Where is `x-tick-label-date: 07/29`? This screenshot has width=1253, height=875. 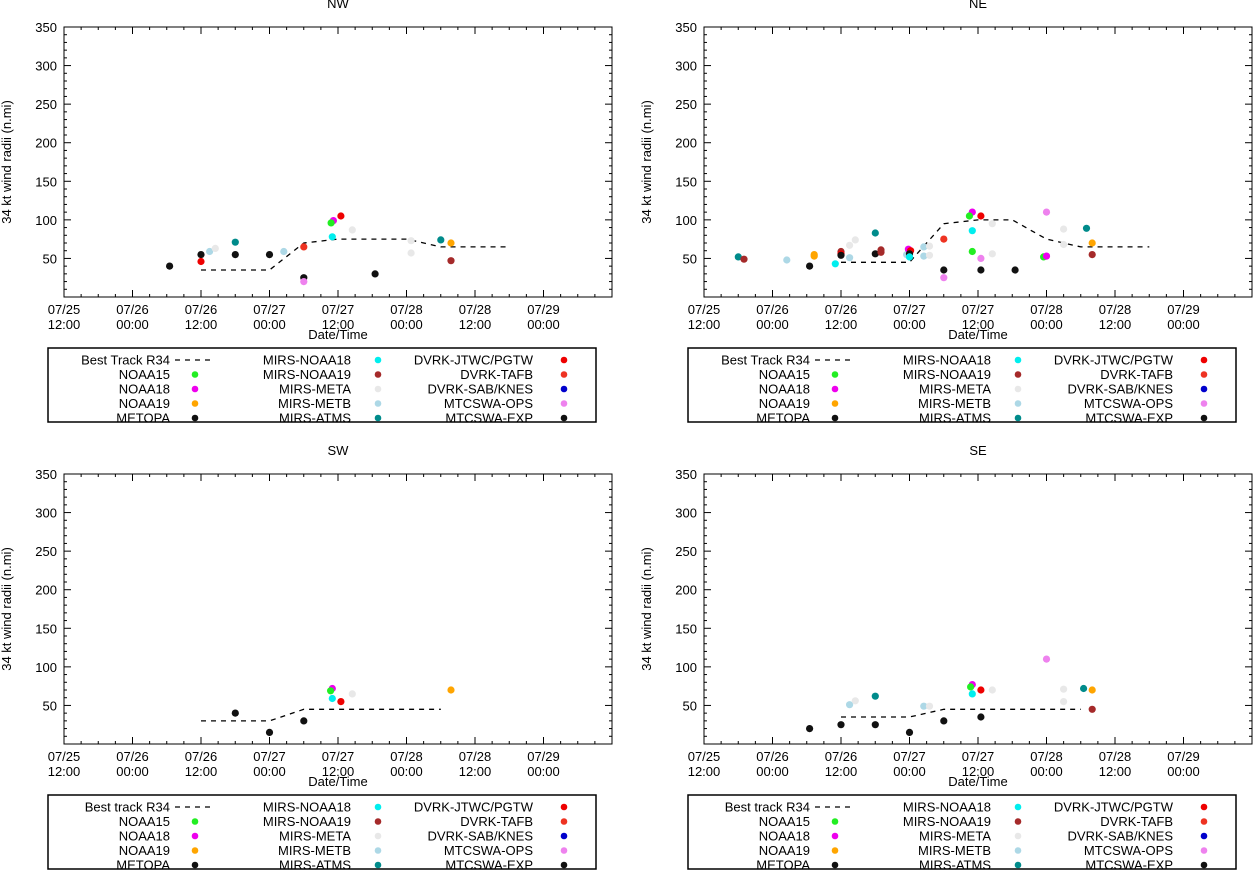
x-tick-label-date: 07/29 is located at coordinates (543, 756).